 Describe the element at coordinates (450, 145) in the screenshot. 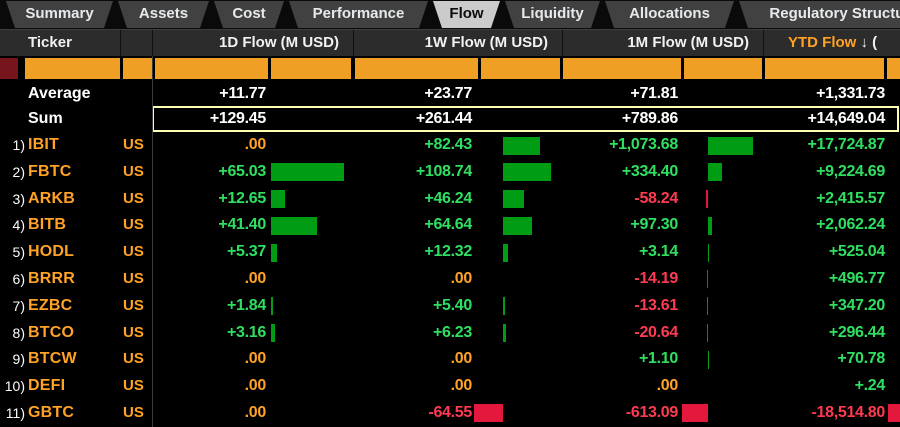

I see `table-row: 1) IBIT US .00 +82.43 +1,073.68 +17,724.87` at that location.